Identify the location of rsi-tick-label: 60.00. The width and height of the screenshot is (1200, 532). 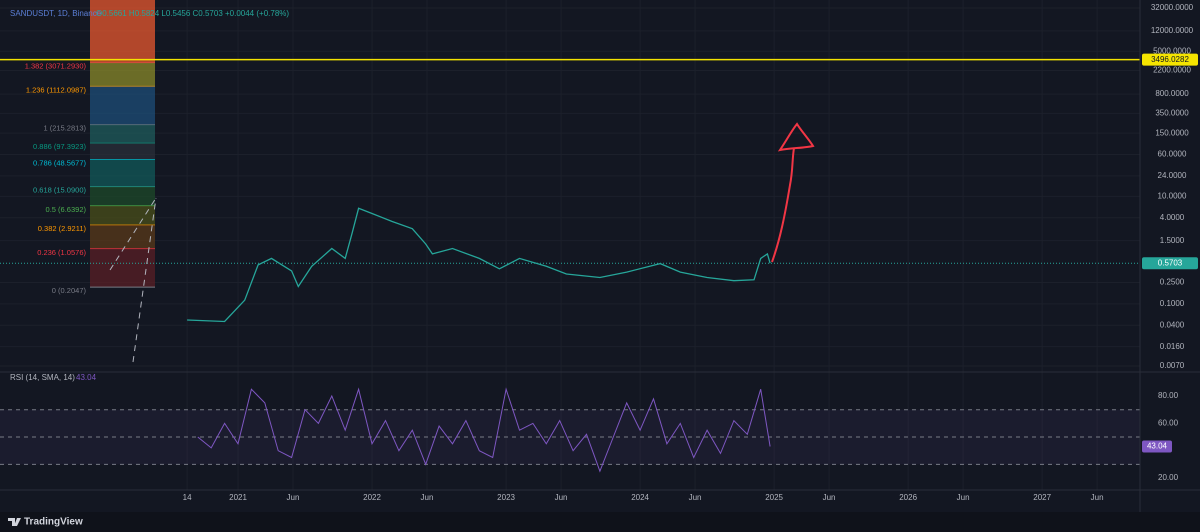
(1168, 422).